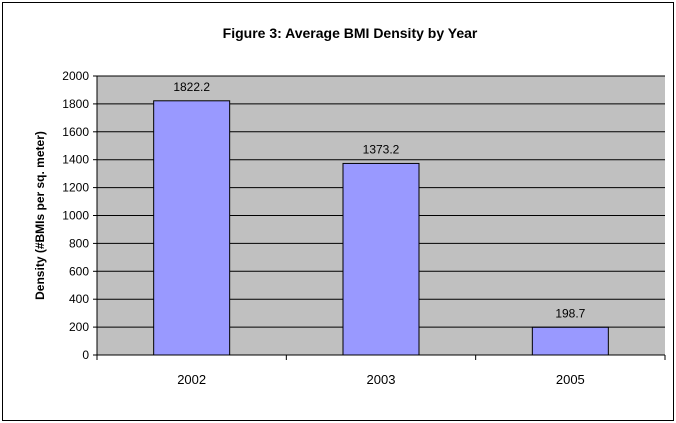 This screenshot has height=423, width=676. I want to click on y-tick-label-4: 800, so click(79, 243).